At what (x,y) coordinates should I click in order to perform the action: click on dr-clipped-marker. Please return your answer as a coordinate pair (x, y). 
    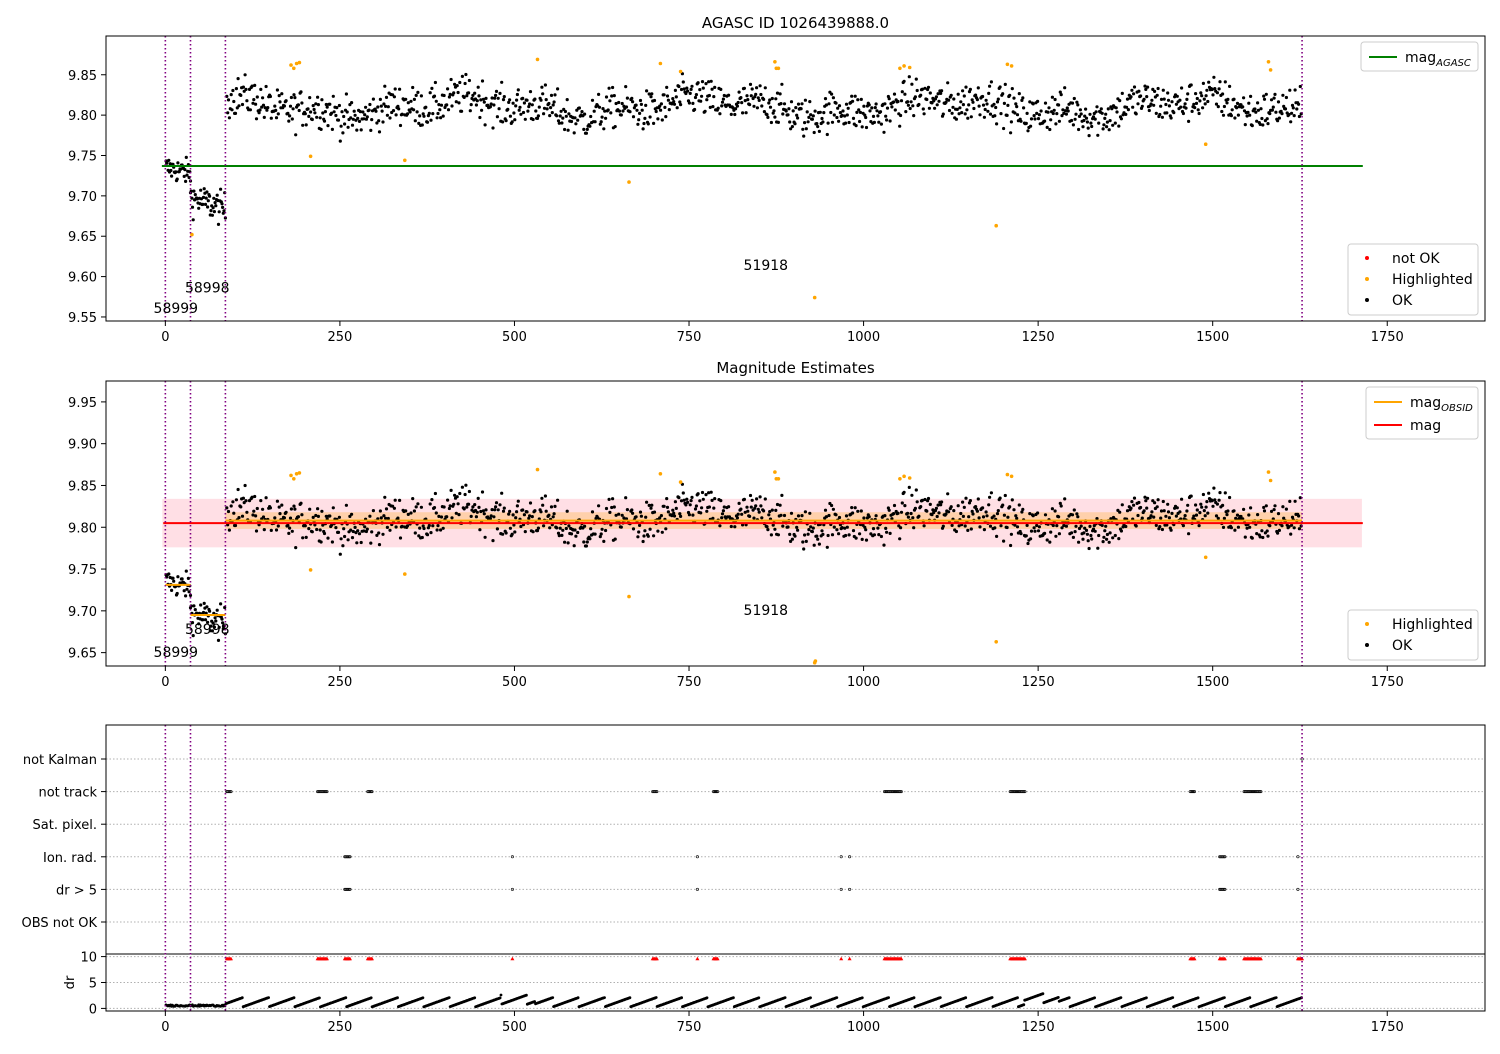
    Looking at the image, I should click on (841, 958).